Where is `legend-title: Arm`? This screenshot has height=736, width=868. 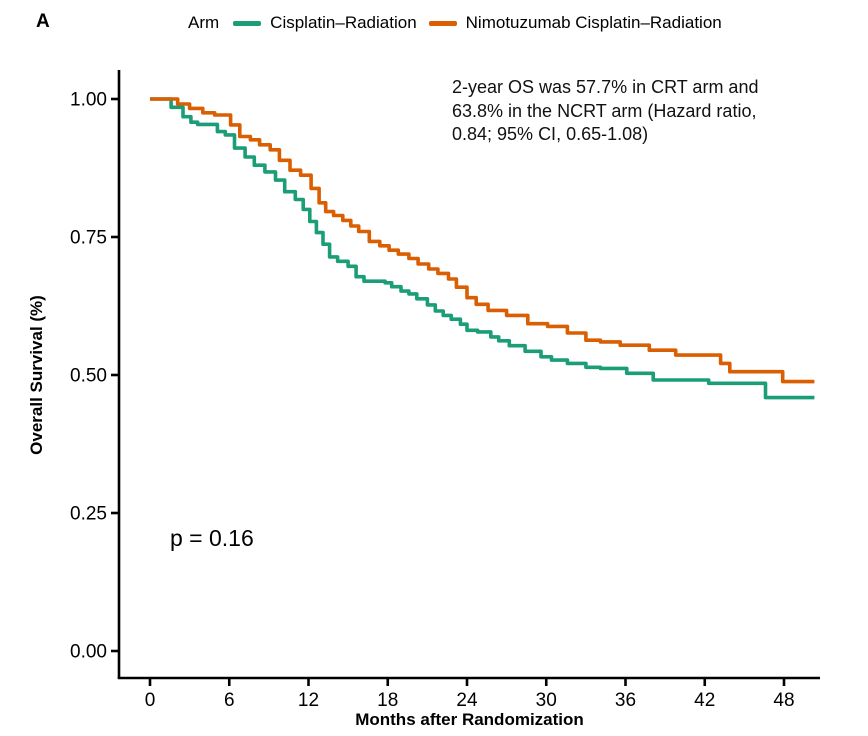 legend-title: Arm is located at coordinates (204, 22).